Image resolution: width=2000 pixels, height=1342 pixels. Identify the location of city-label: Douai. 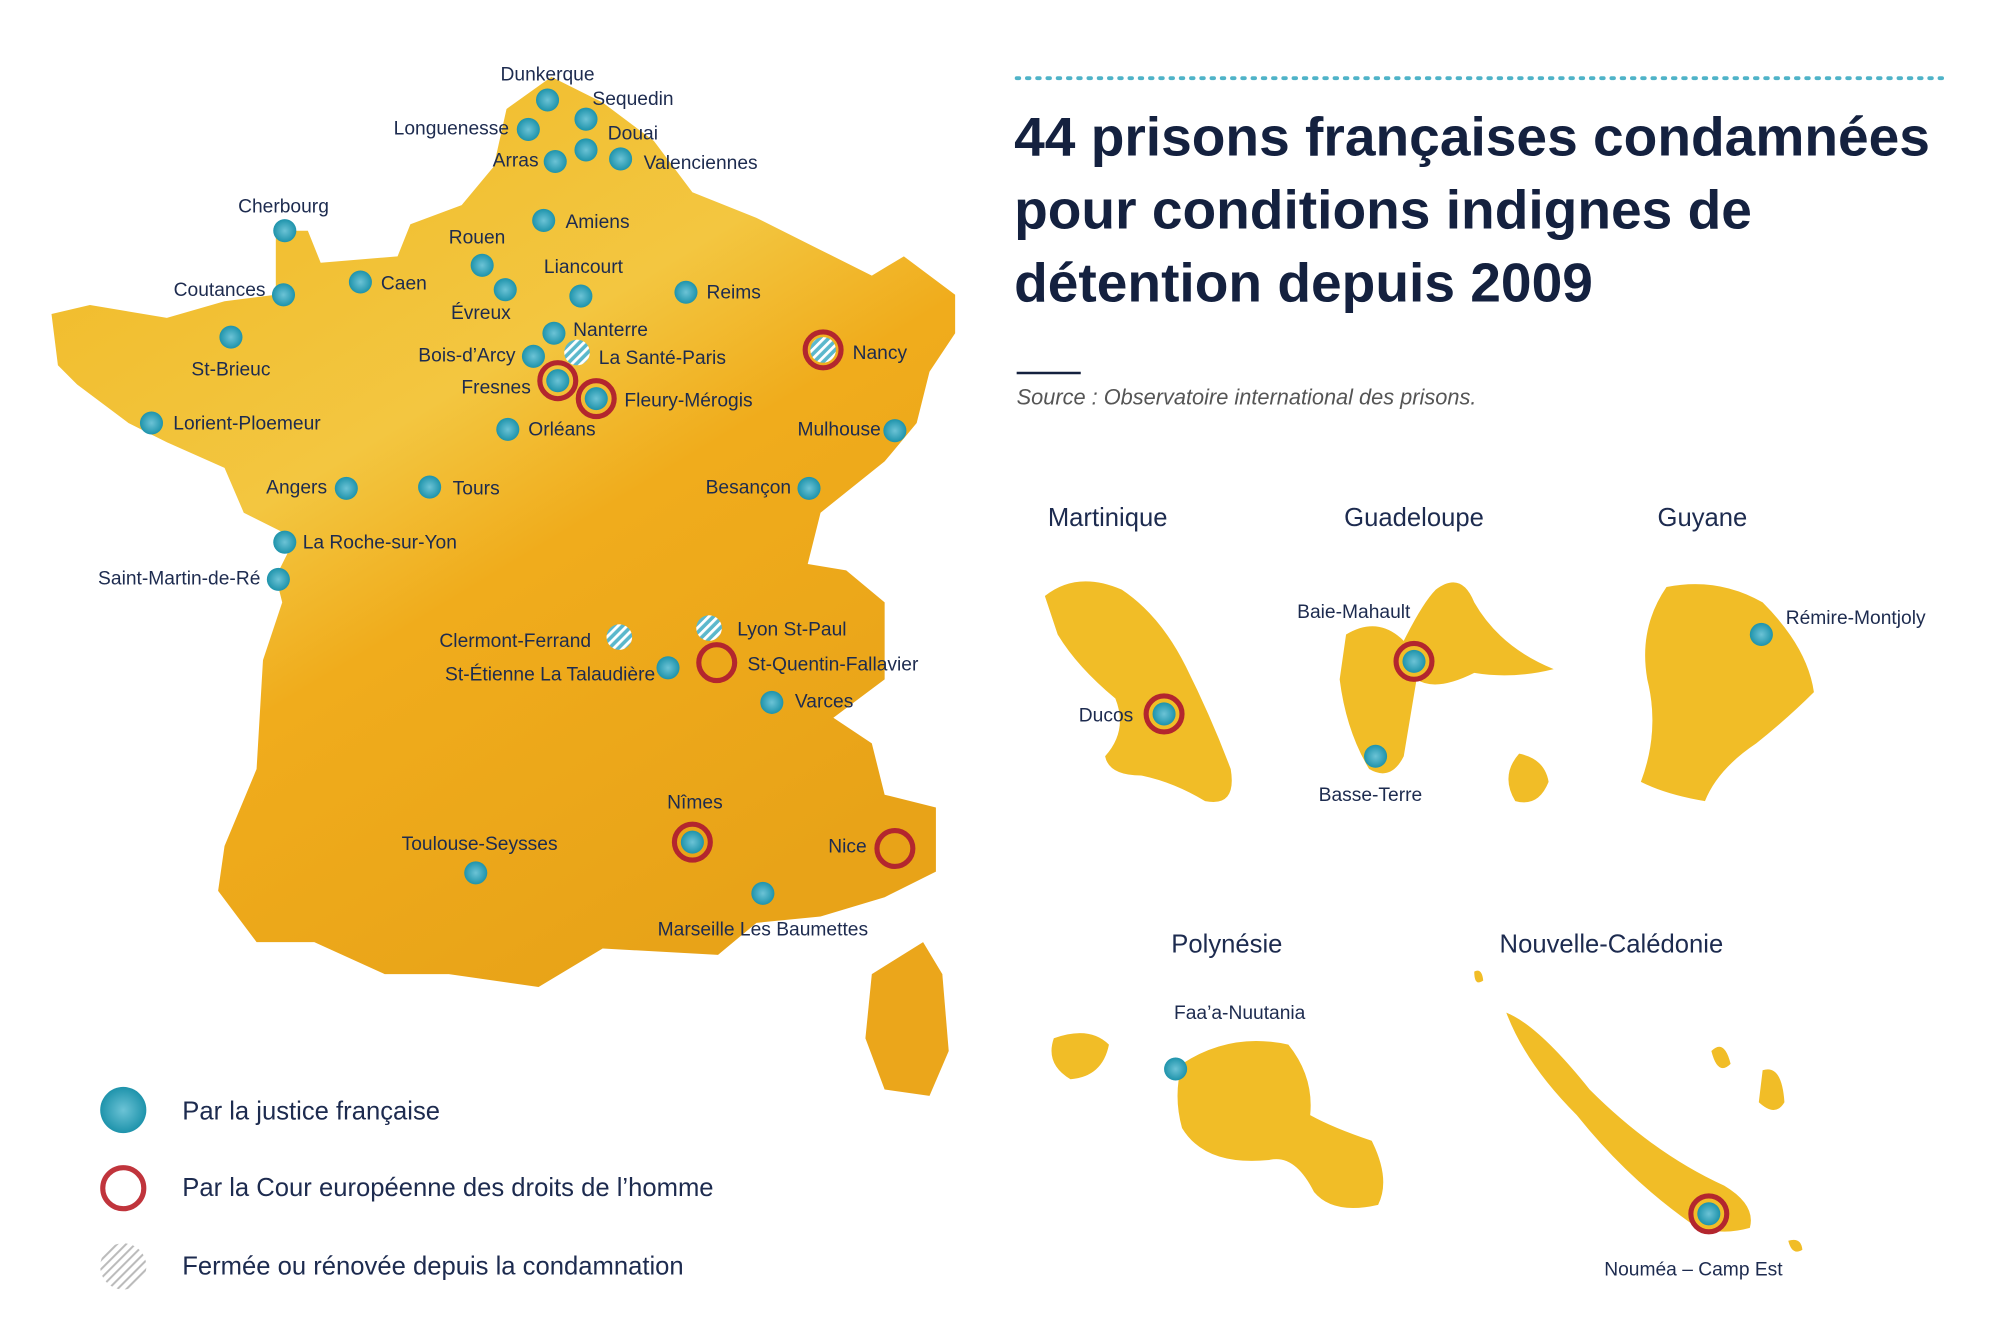
(633, 134).